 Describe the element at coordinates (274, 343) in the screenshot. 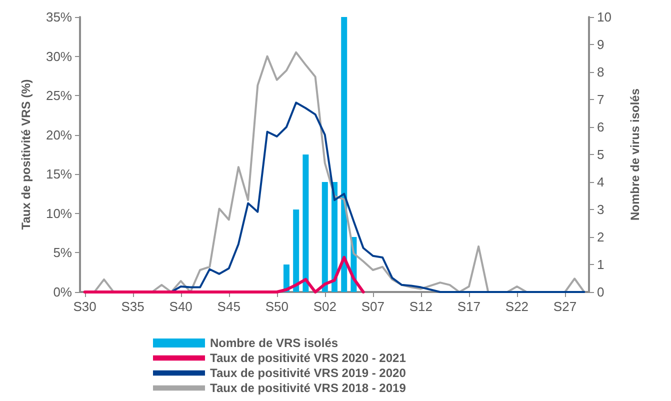

I see `legend-label: Nombre de VRS isolés` at that location.